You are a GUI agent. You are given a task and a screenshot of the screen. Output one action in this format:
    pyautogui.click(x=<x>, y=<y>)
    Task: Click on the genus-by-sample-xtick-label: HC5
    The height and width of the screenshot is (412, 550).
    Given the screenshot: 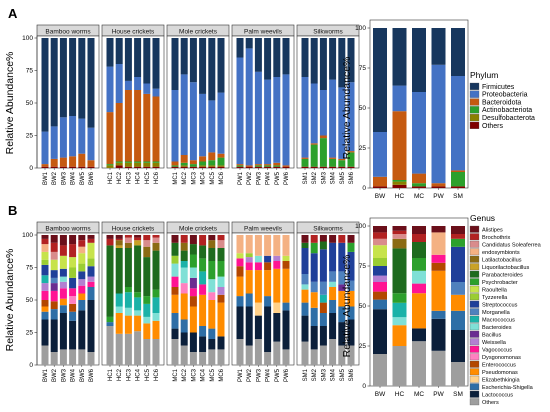 What is the action you would take?
    pyautogui.click(x=148, y=374)
    